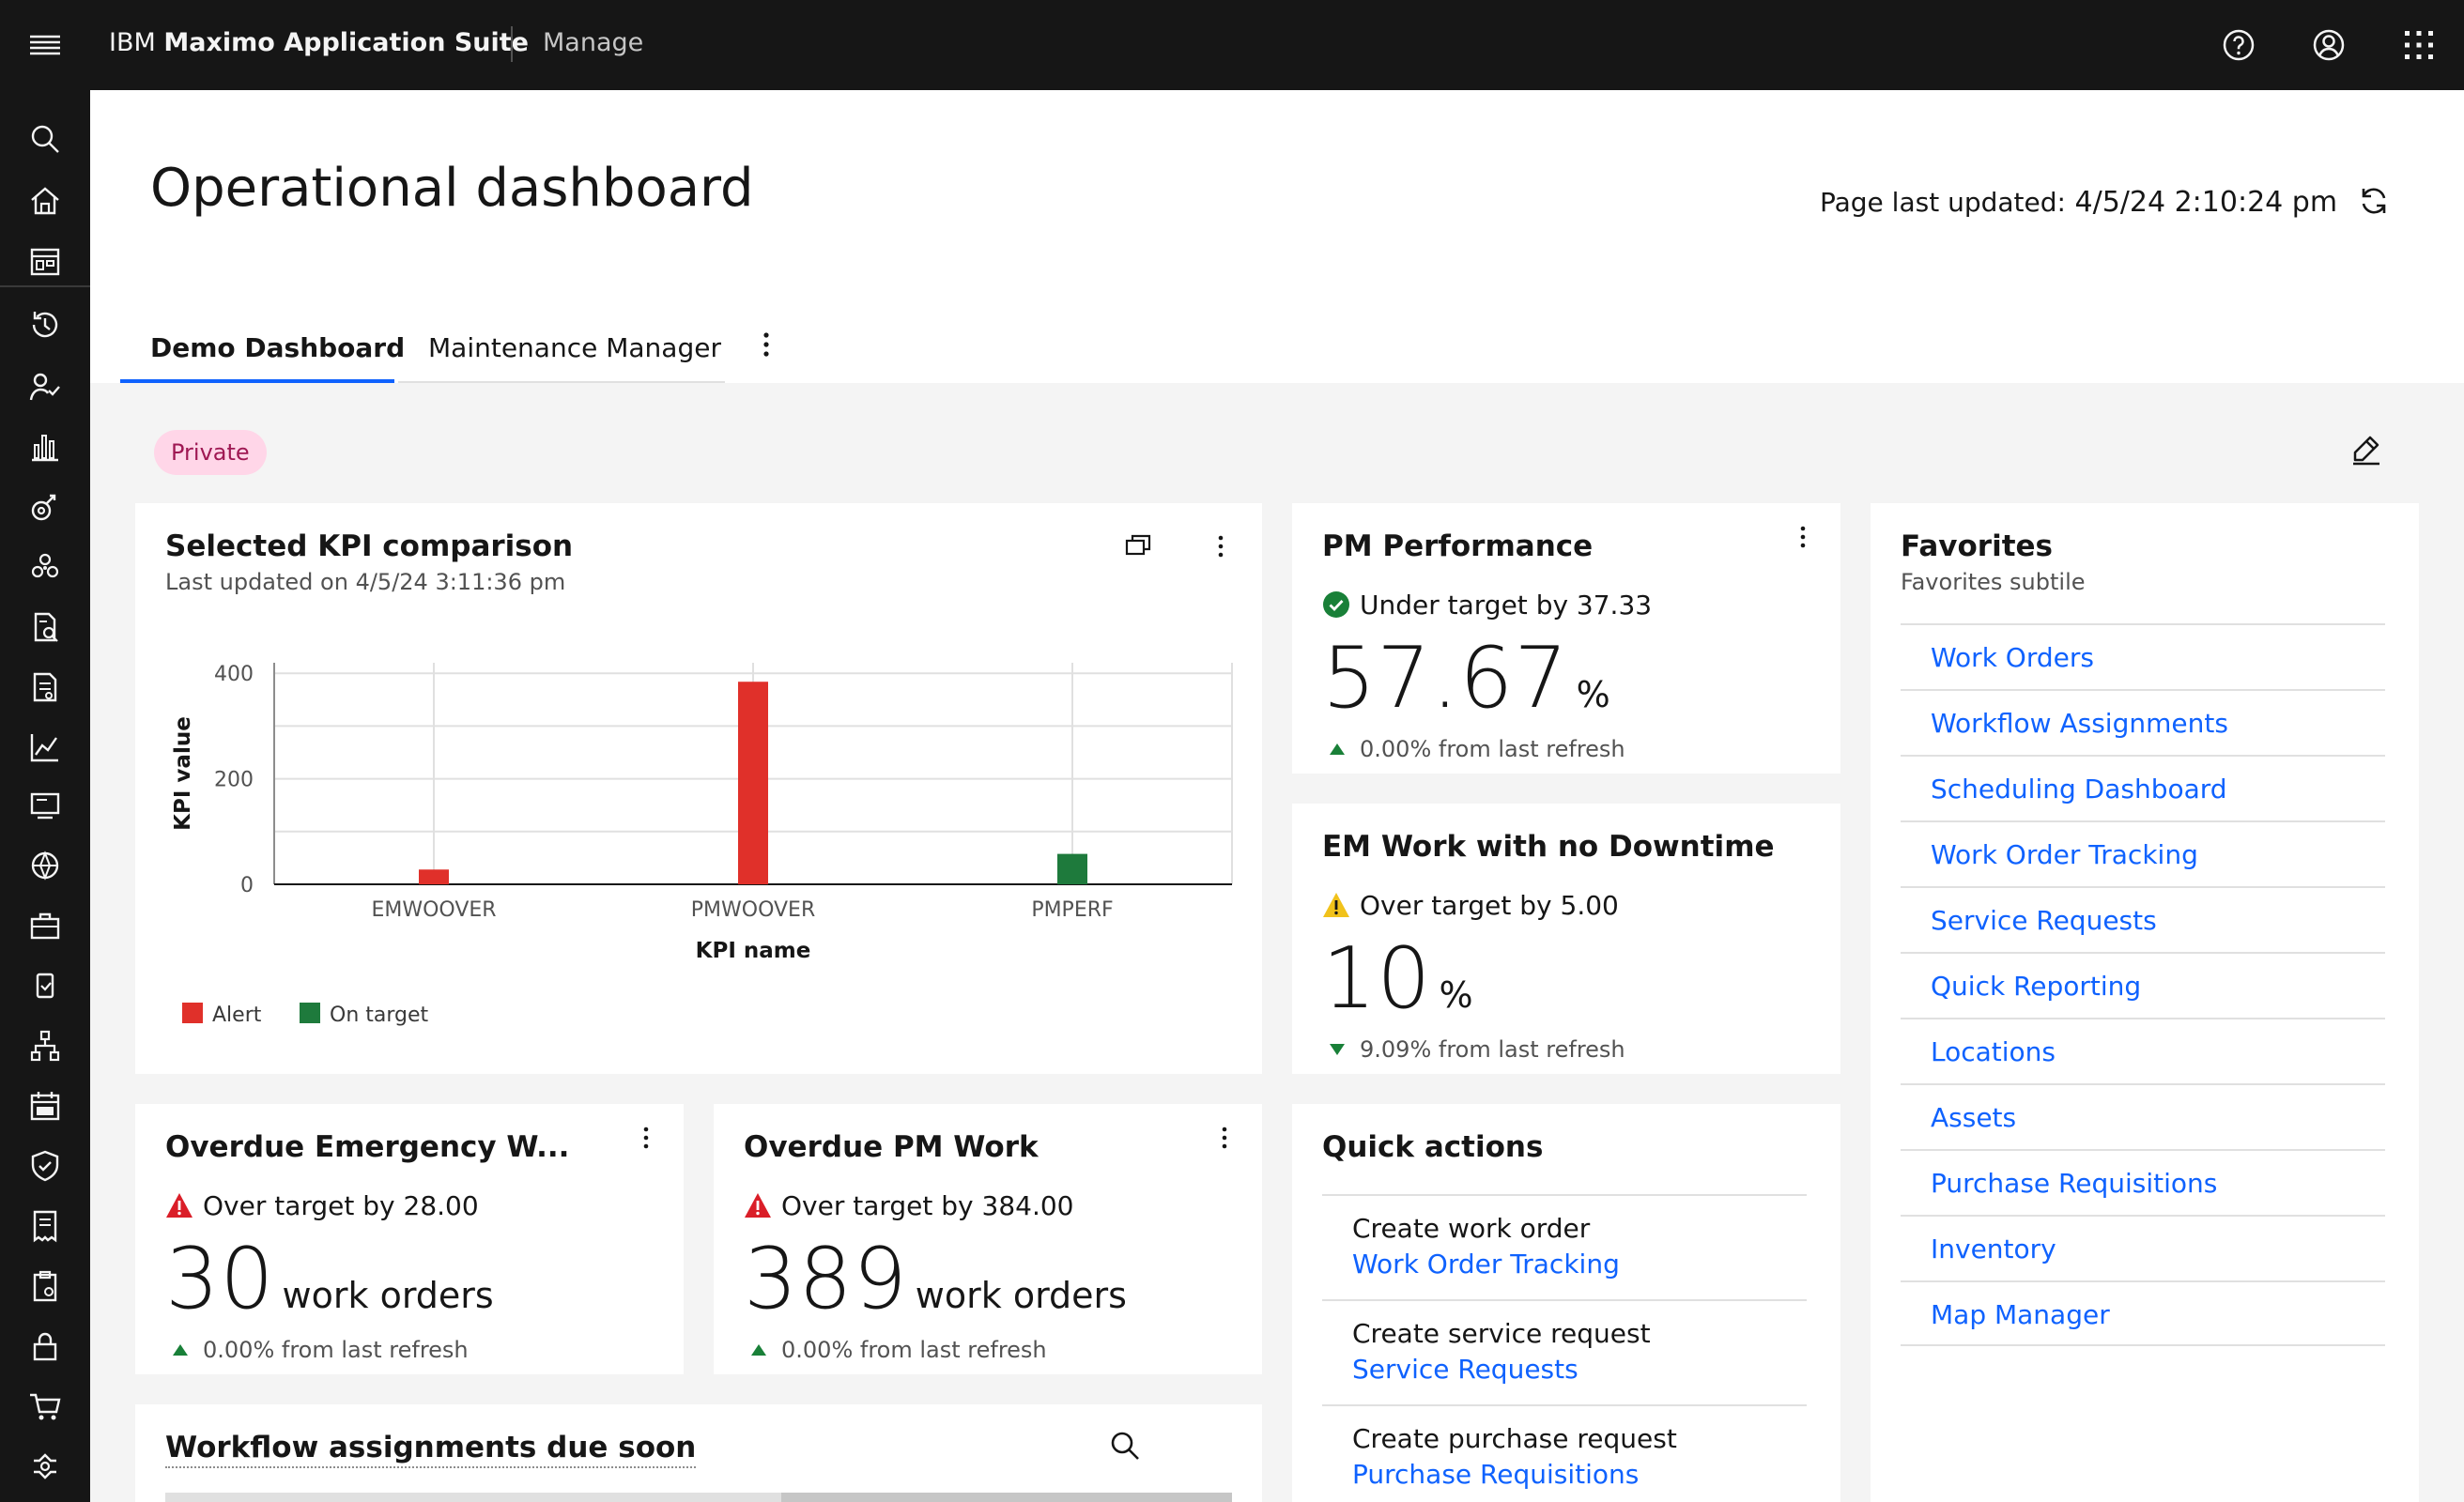  What do you see at coordinates (1466, 678) in the screenshot?
I see `kpi-value: 57.67%` at bounding box center [1466, 678].